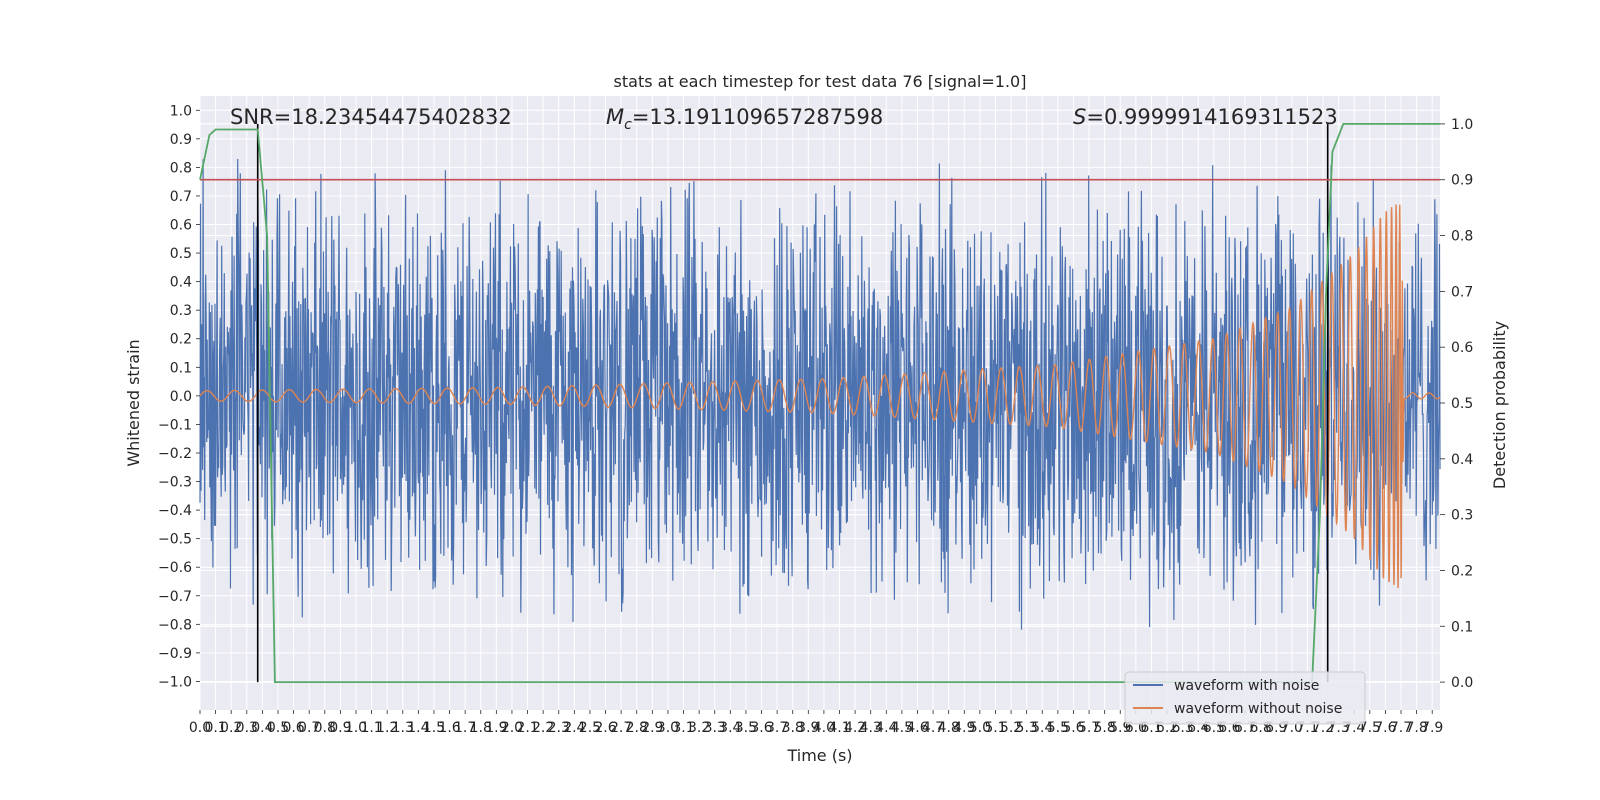 The image size is (1600, 800). I want to click on y-tick-label-left: −0.6, so click(175, 568).